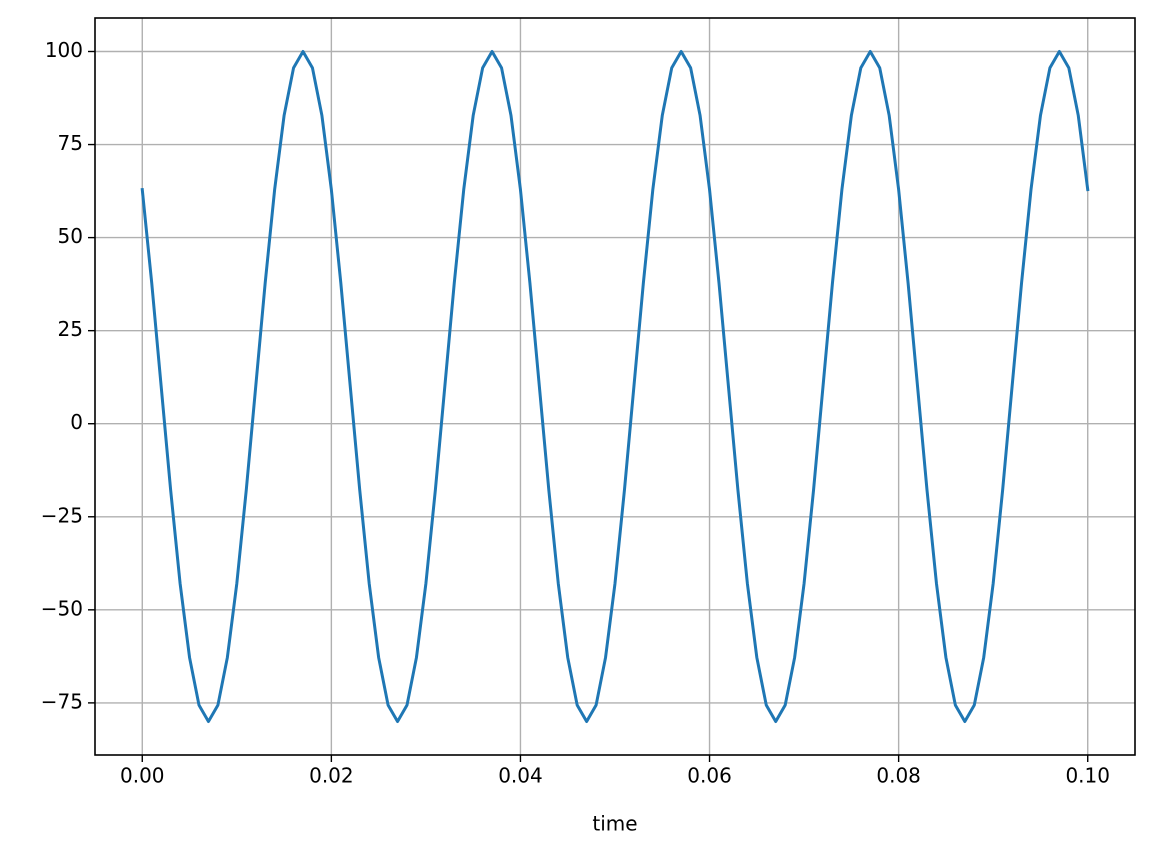 The image size is (1154, 858). I want to click on y-tick-label: −25, so click(62, 515).